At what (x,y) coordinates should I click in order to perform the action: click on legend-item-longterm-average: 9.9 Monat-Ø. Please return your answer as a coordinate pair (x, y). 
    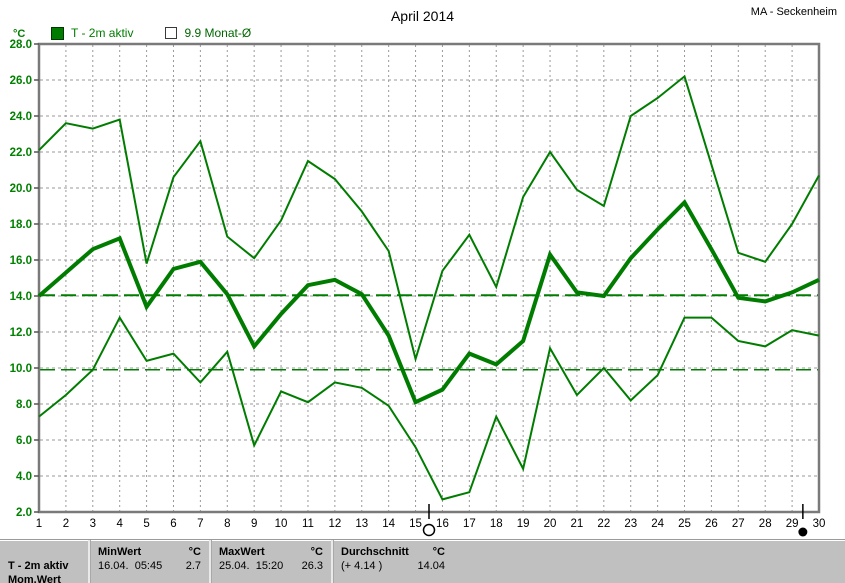
    Looking at the image, I should click on (208, 33).